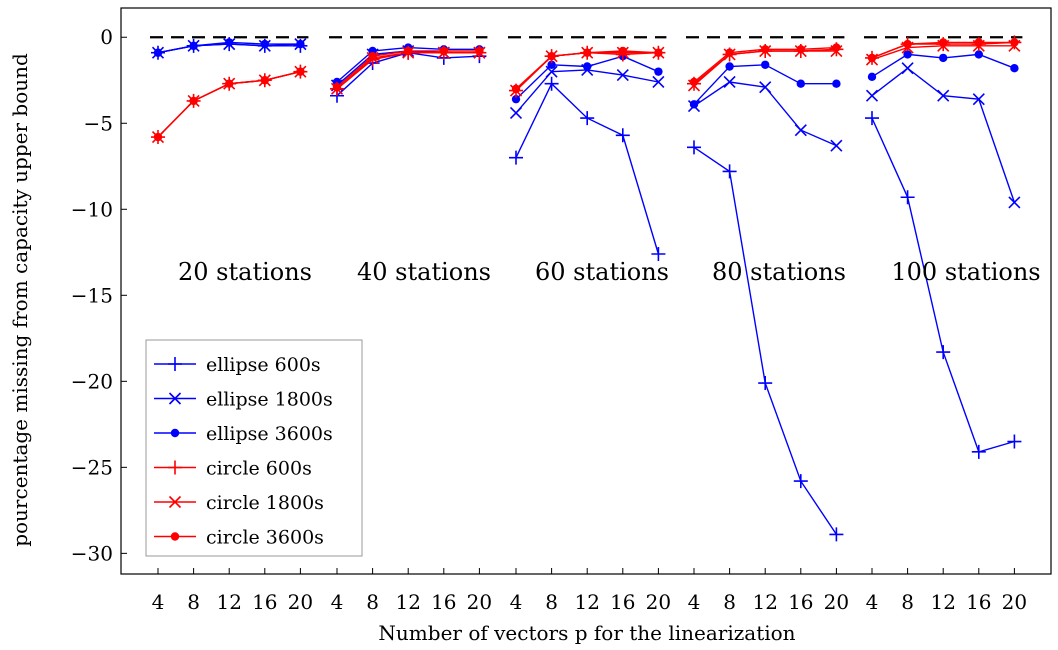 Image resolution: width=1058 pixels, height=650 pixels. Describe the element at coordinates (265, 503) in the screenshot. I see `legend-label: circle 1800s` at that location.